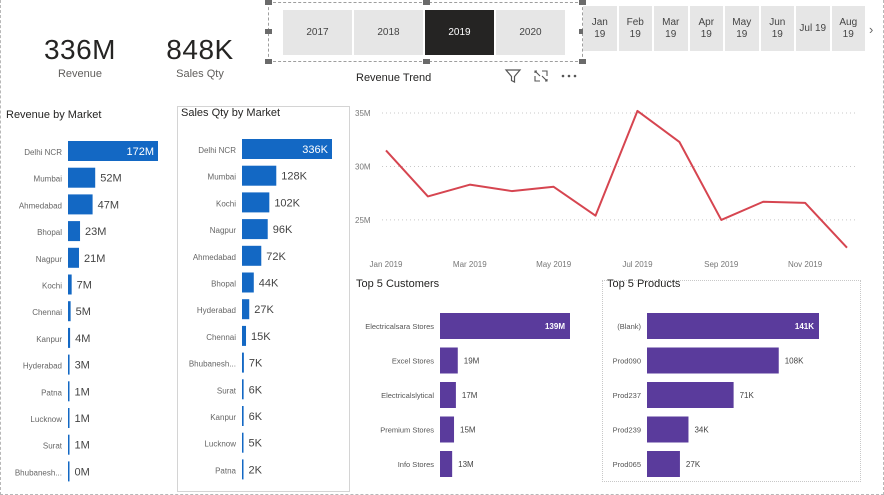 Image resolution: width=884 pixels, height=495 pixels. I want to click on kpi-revenue-card: 336M Revenue, so click(80, 57).